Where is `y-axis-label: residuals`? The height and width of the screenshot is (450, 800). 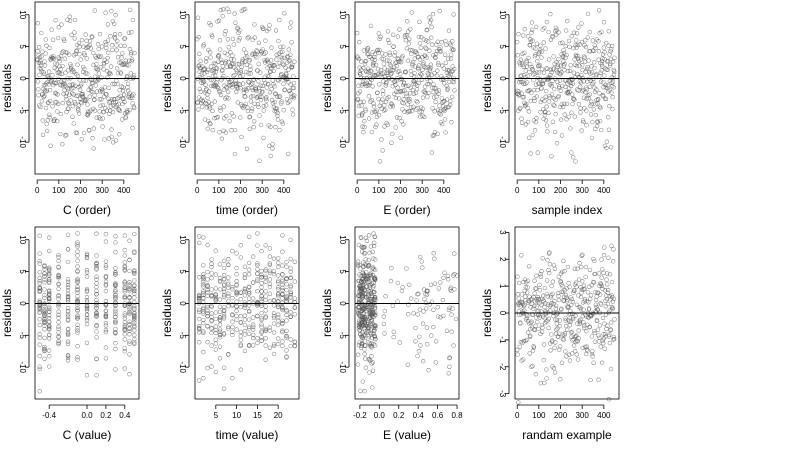 y-axis-label: residuals is located at coordinates (327, 313).